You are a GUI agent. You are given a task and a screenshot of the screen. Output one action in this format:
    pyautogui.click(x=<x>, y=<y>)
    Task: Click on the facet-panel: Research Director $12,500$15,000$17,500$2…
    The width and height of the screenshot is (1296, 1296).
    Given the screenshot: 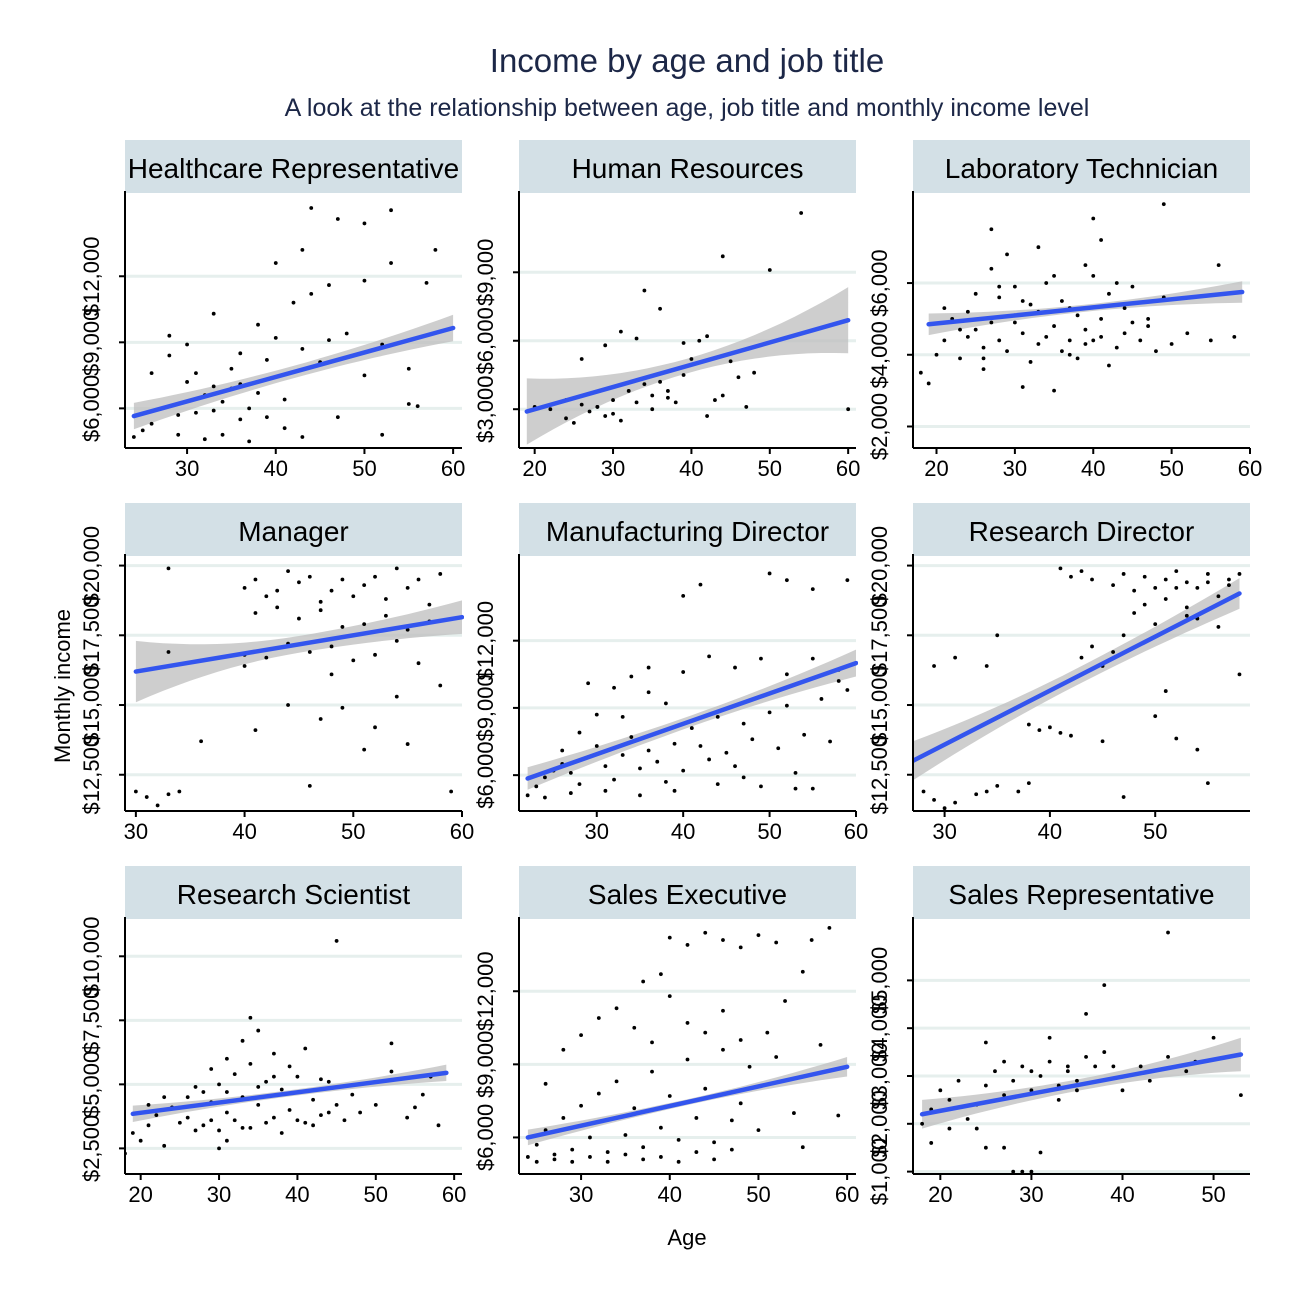 What is the action you would take?
    pyautogui.click(x=1058, y=673)
    